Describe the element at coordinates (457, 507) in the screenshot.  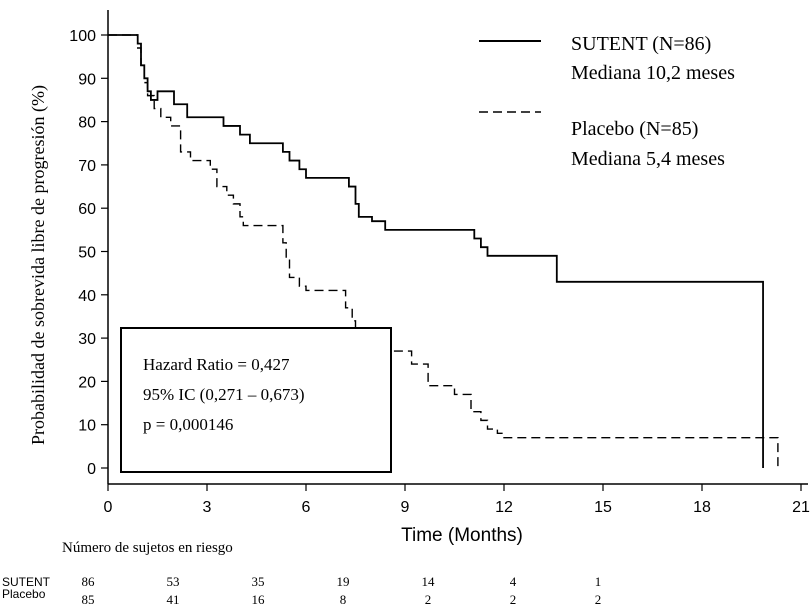
I see `x-tick-labels: 0 3 6 9 12 15 18 21` at that location.